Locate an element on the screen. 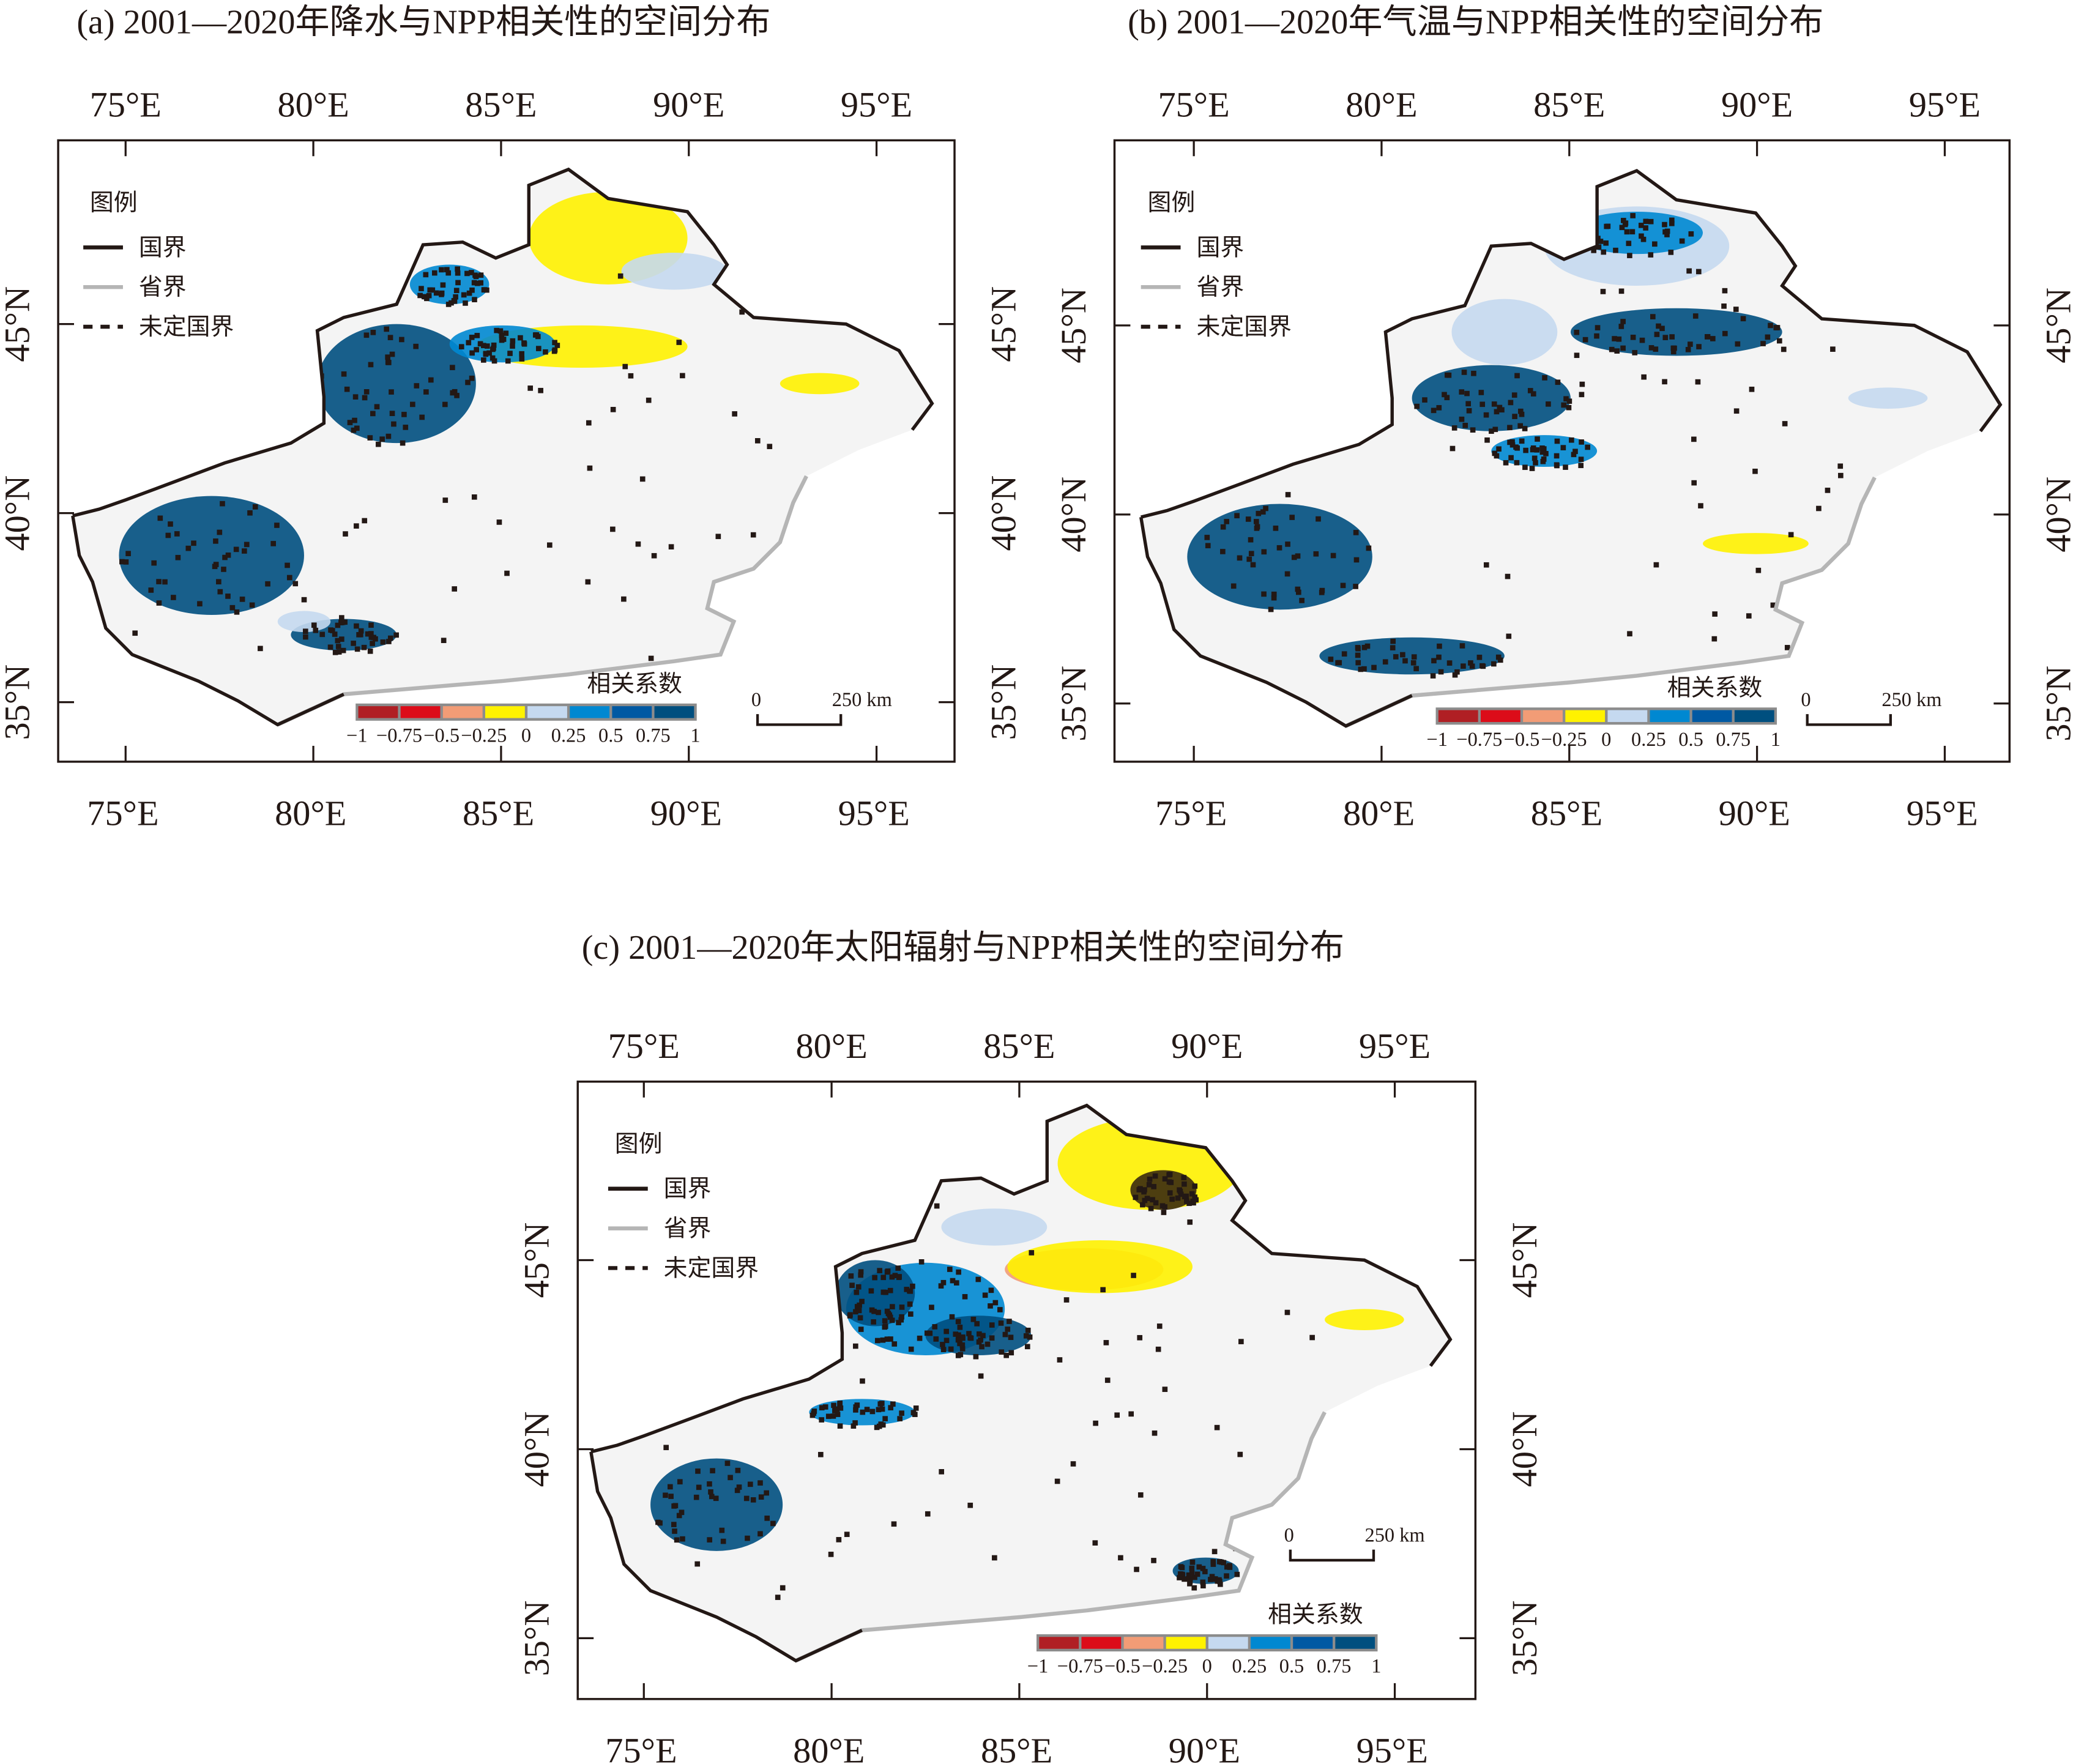  lat-tick-label-left: 35°N is located at coordinates (537, 1639).